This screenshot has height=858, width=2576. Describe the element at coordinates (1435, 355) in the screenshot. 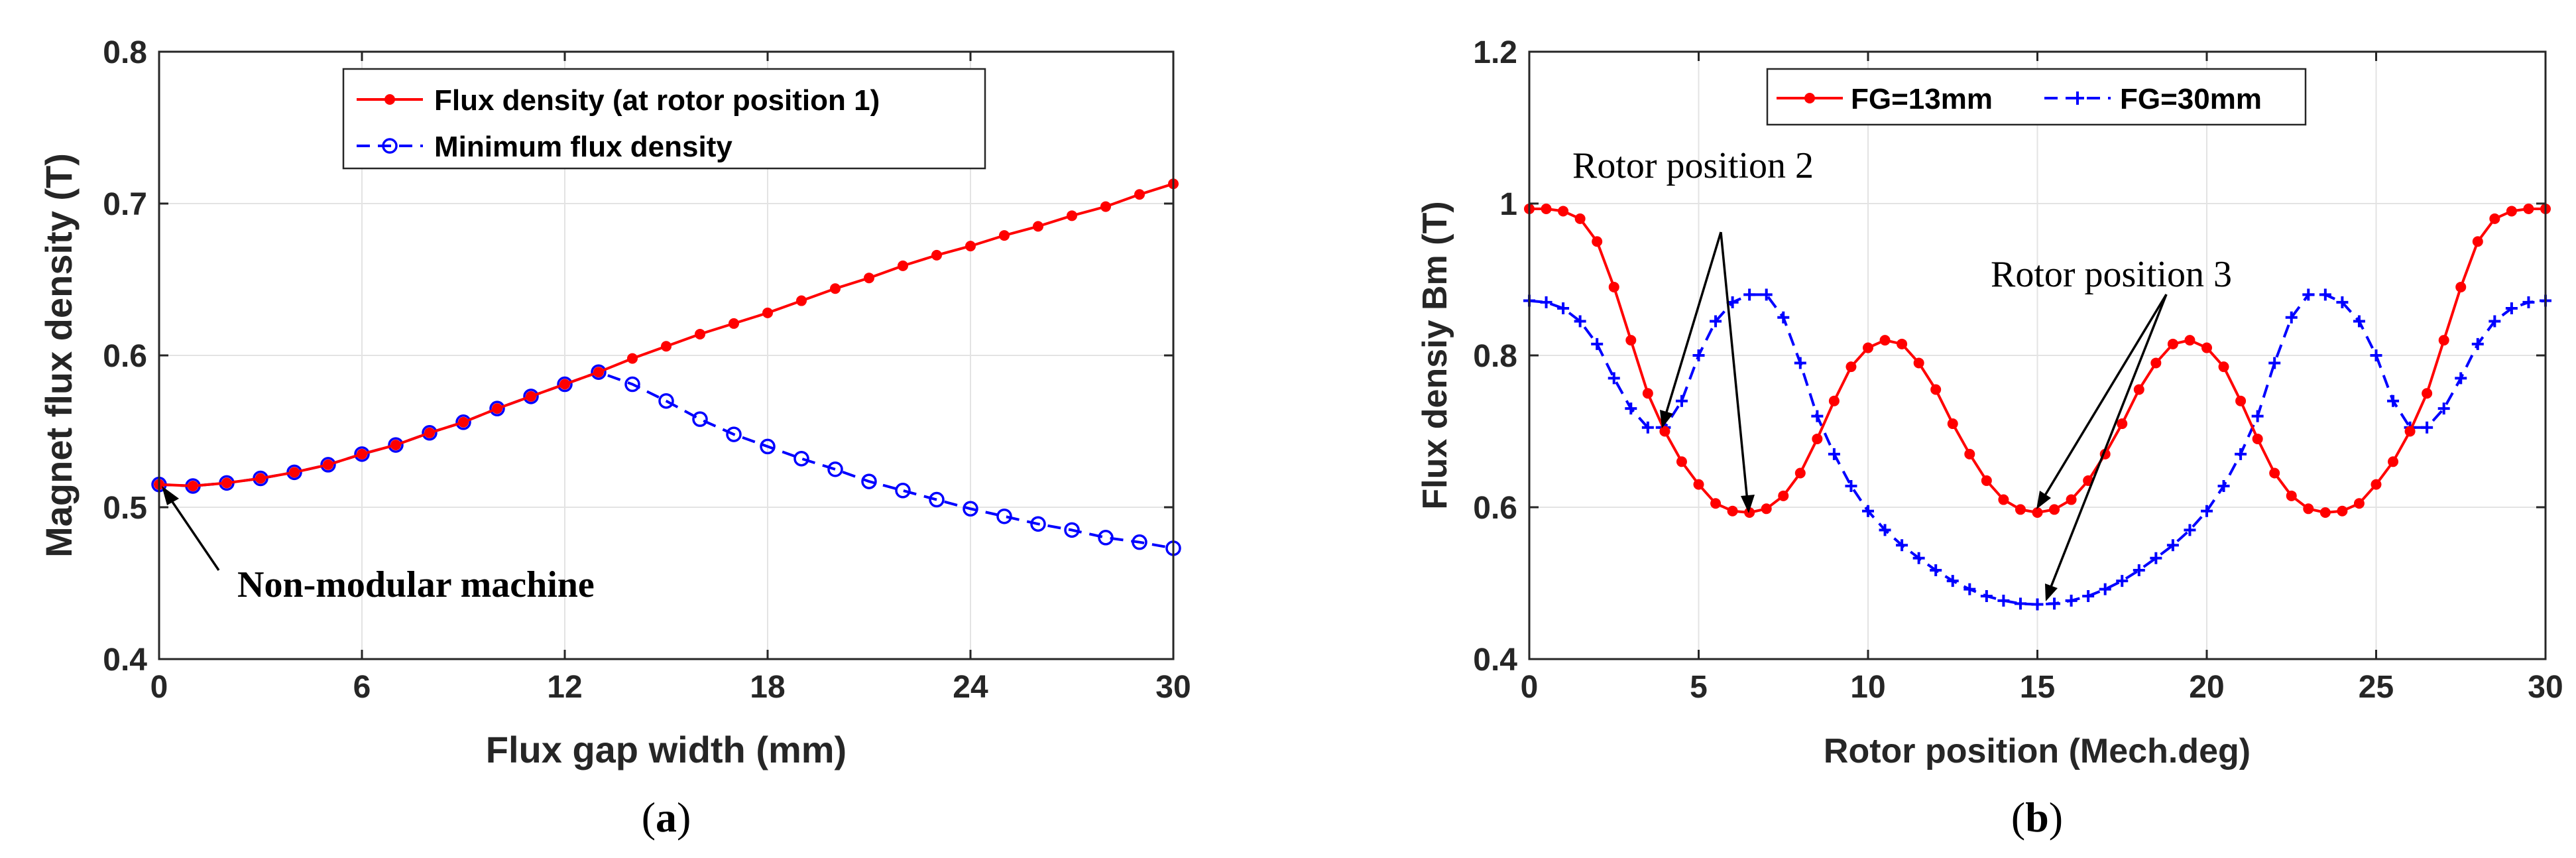

I see `chart-b-ylabel: Flux densiy Bm (T)` at that location.